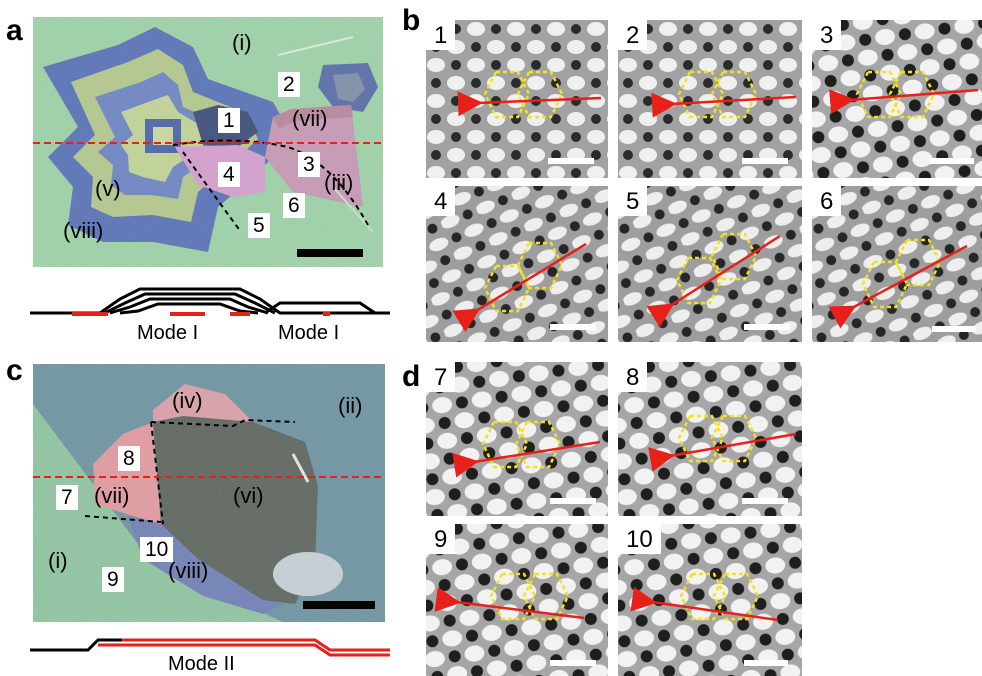 The image size is (982, 676). I want to click on stem-tile-5: 5, so click(710, 264).